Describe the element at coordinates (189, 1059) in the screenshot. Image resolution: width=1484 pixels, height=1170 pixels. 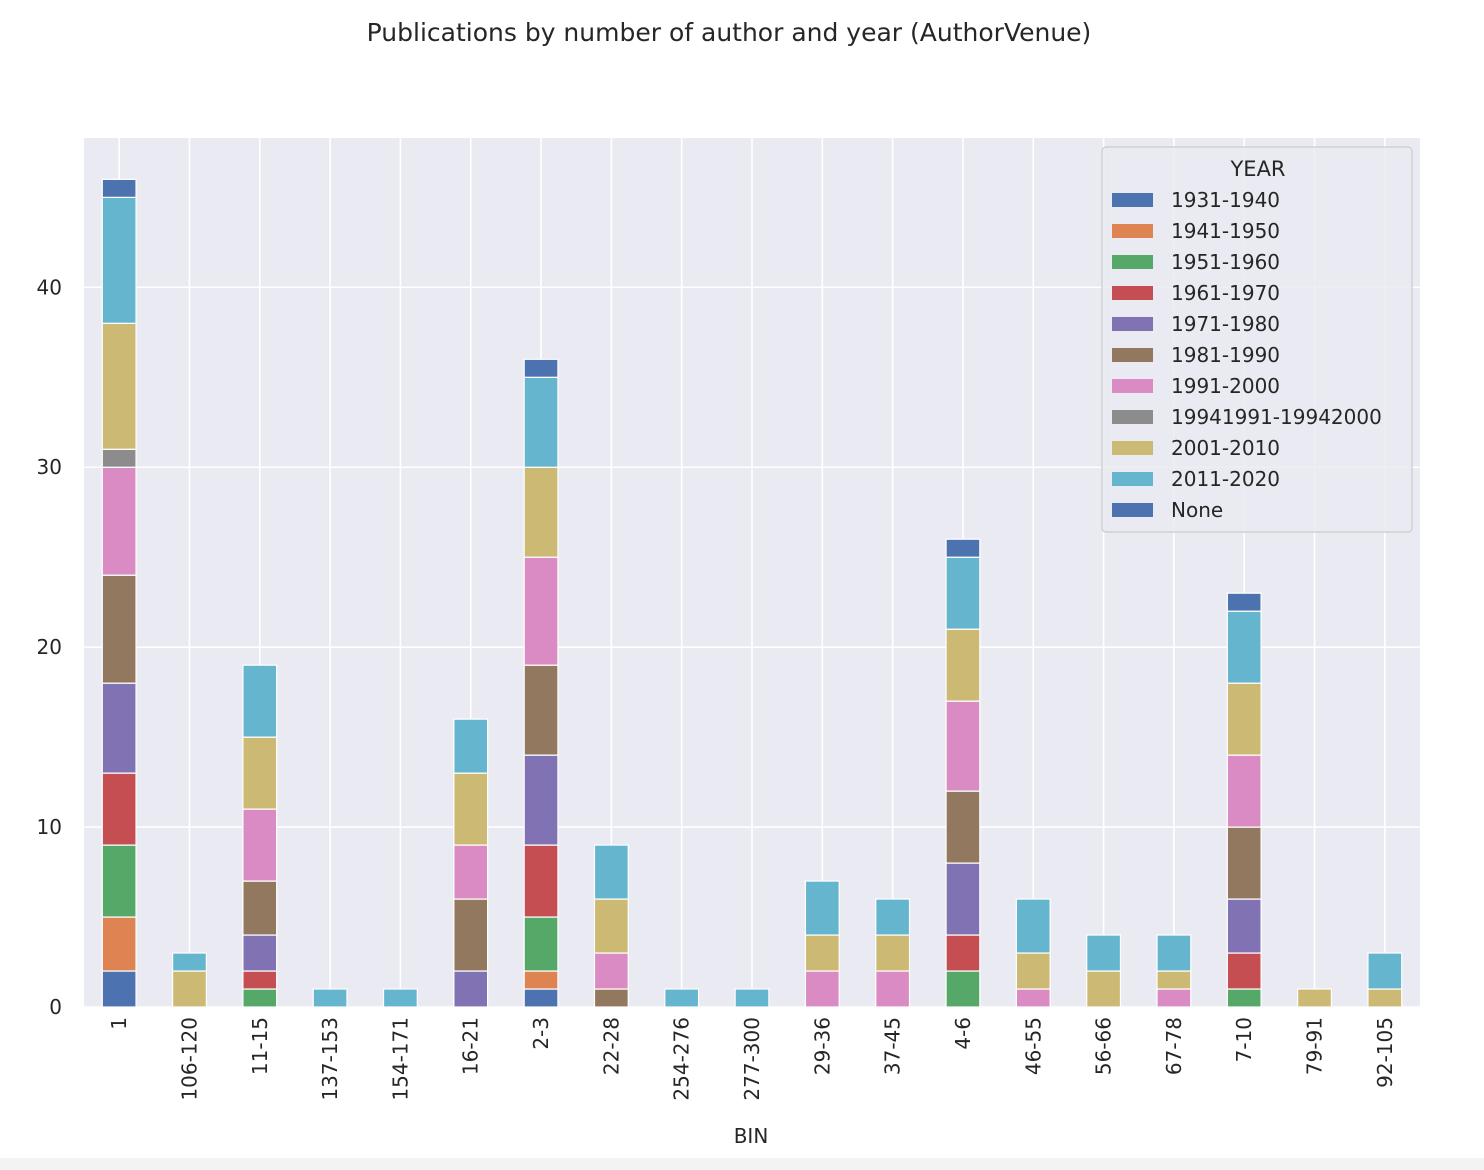
I see `x-tick-label: 106-120` at that location.